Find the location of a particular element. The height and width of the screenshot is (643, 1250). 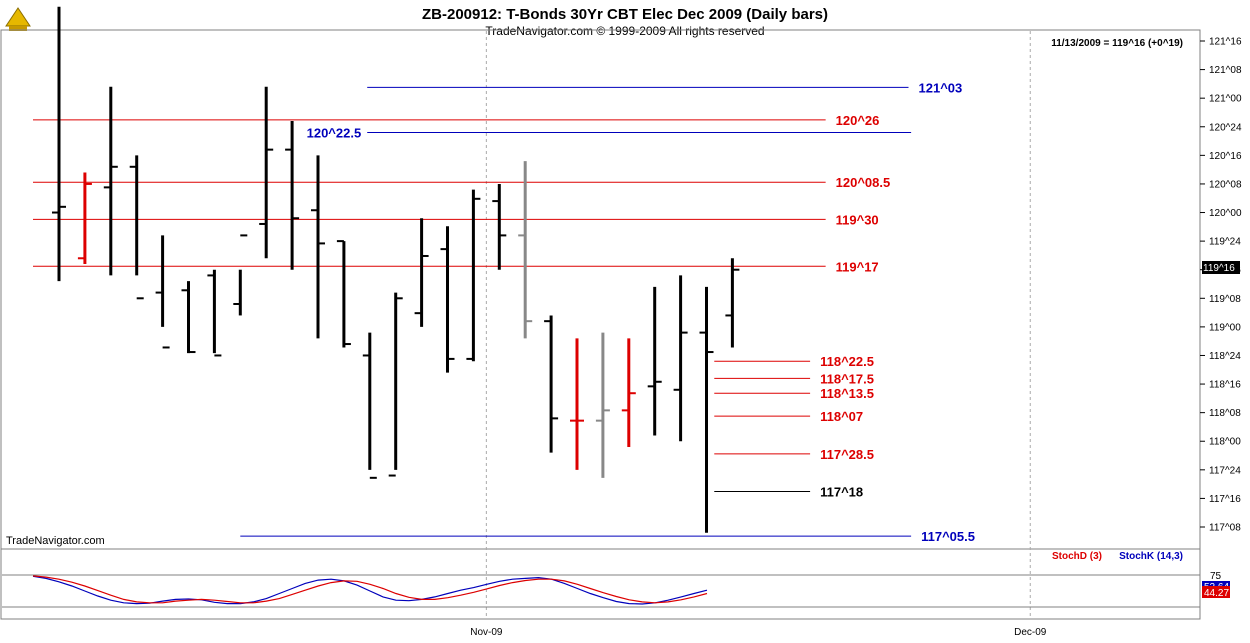

x-tick-label: Nov-09 is located at coordinates (486, 632).